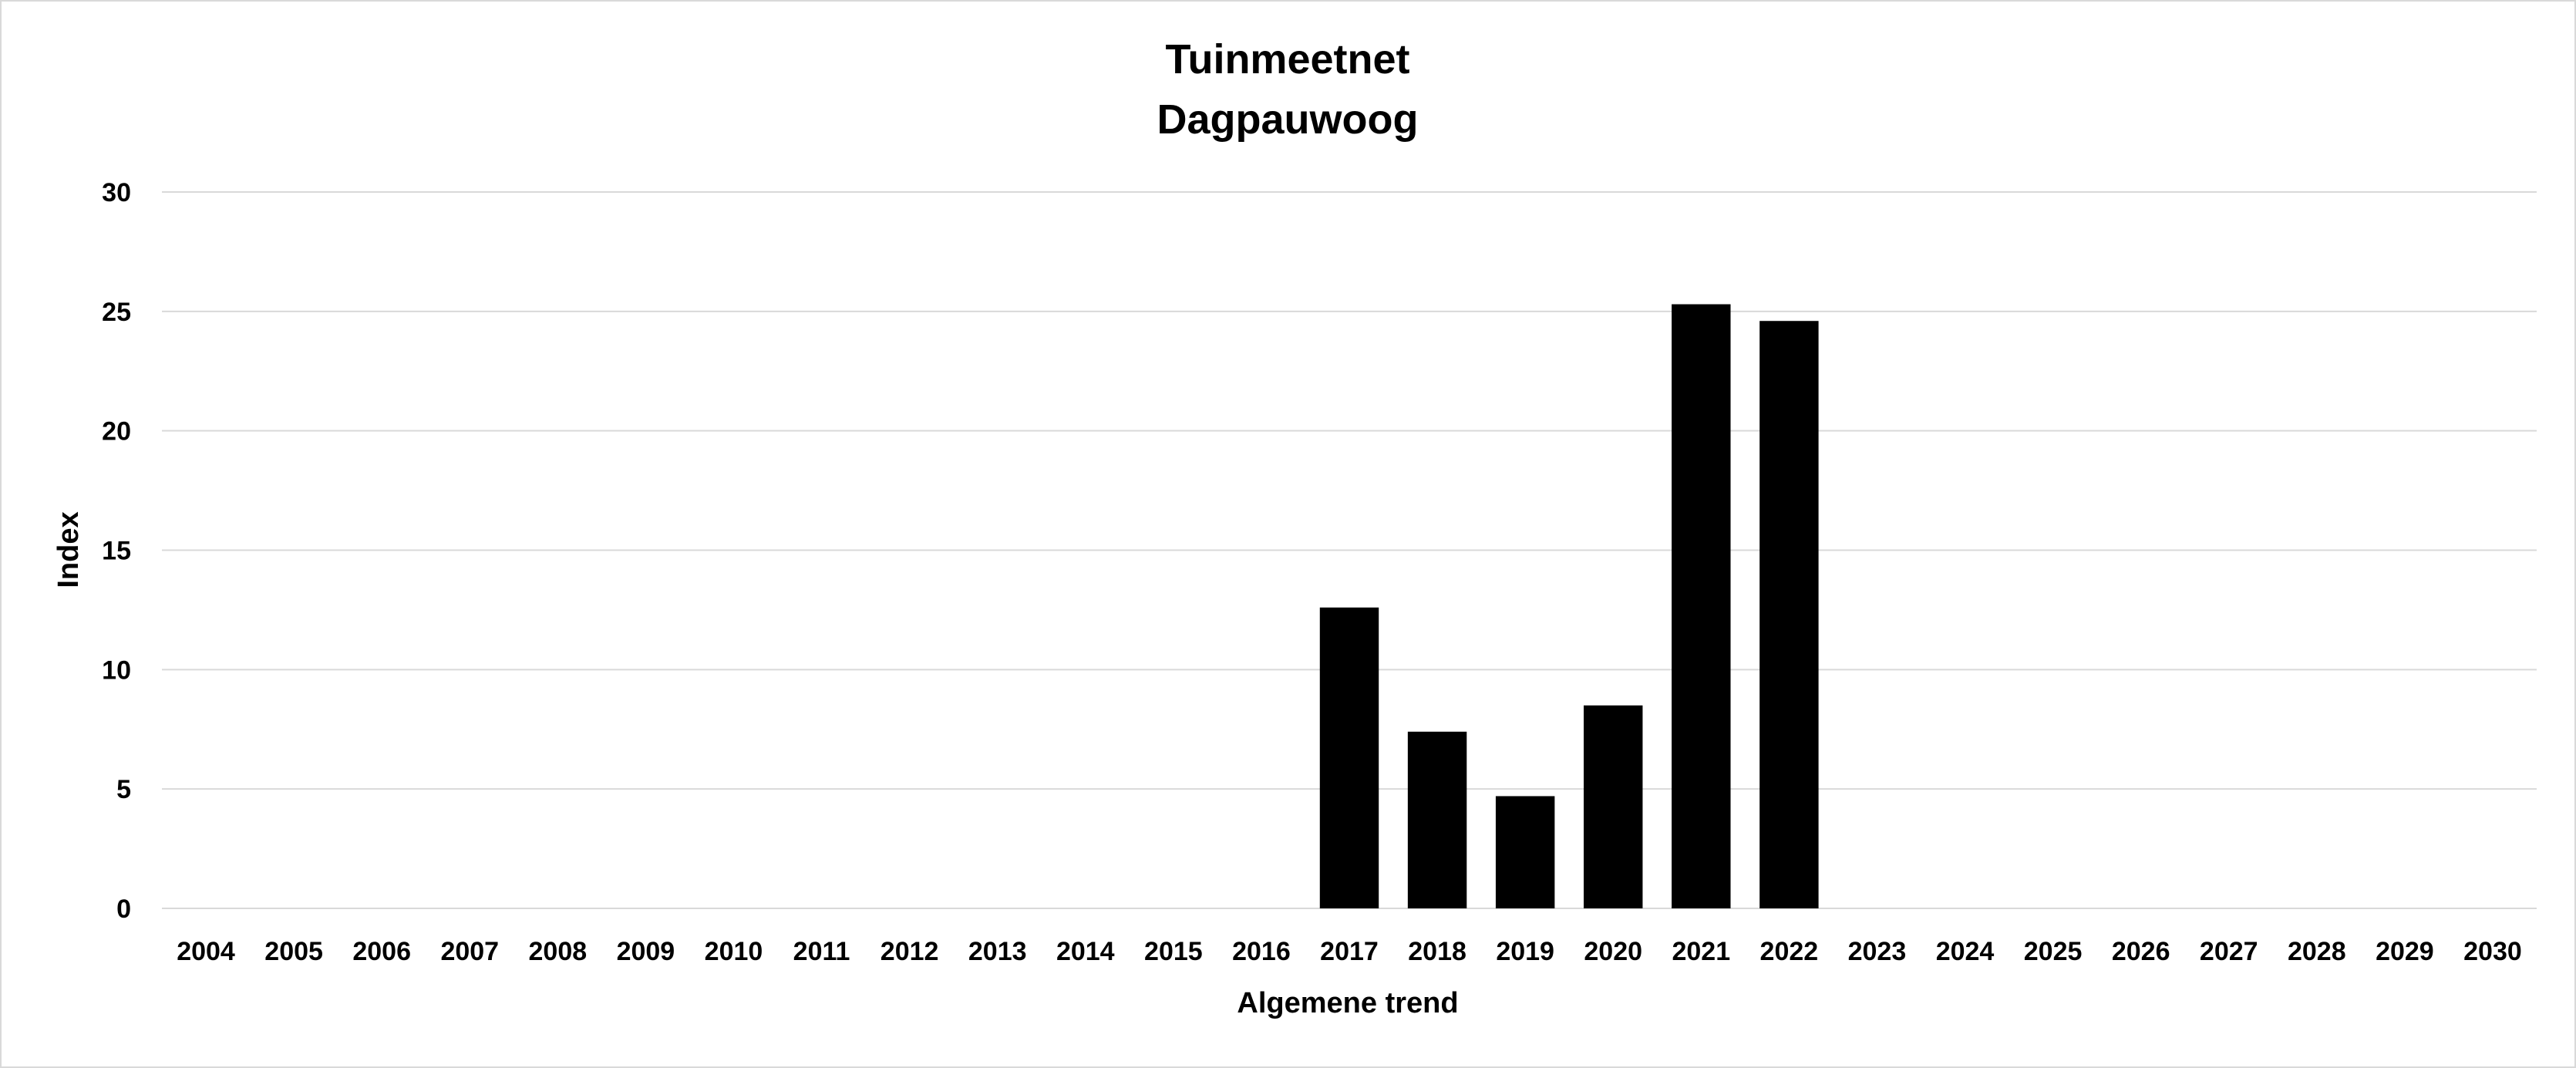  I want to click on x-tick-label: 2005, so click(293, 951).